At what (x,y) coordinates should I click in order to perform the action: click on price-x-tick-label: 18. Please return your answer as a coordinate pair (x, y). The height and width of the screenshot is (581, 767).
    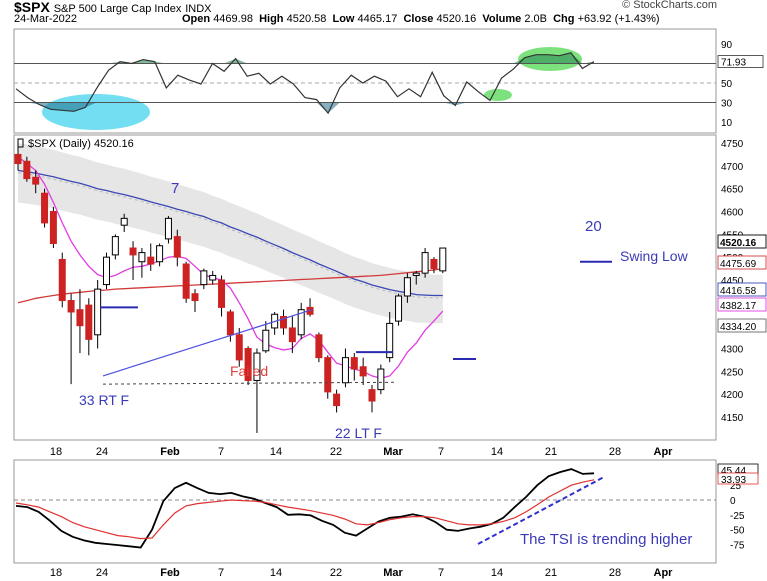
    Looking at the image, I should click on (56, 452).